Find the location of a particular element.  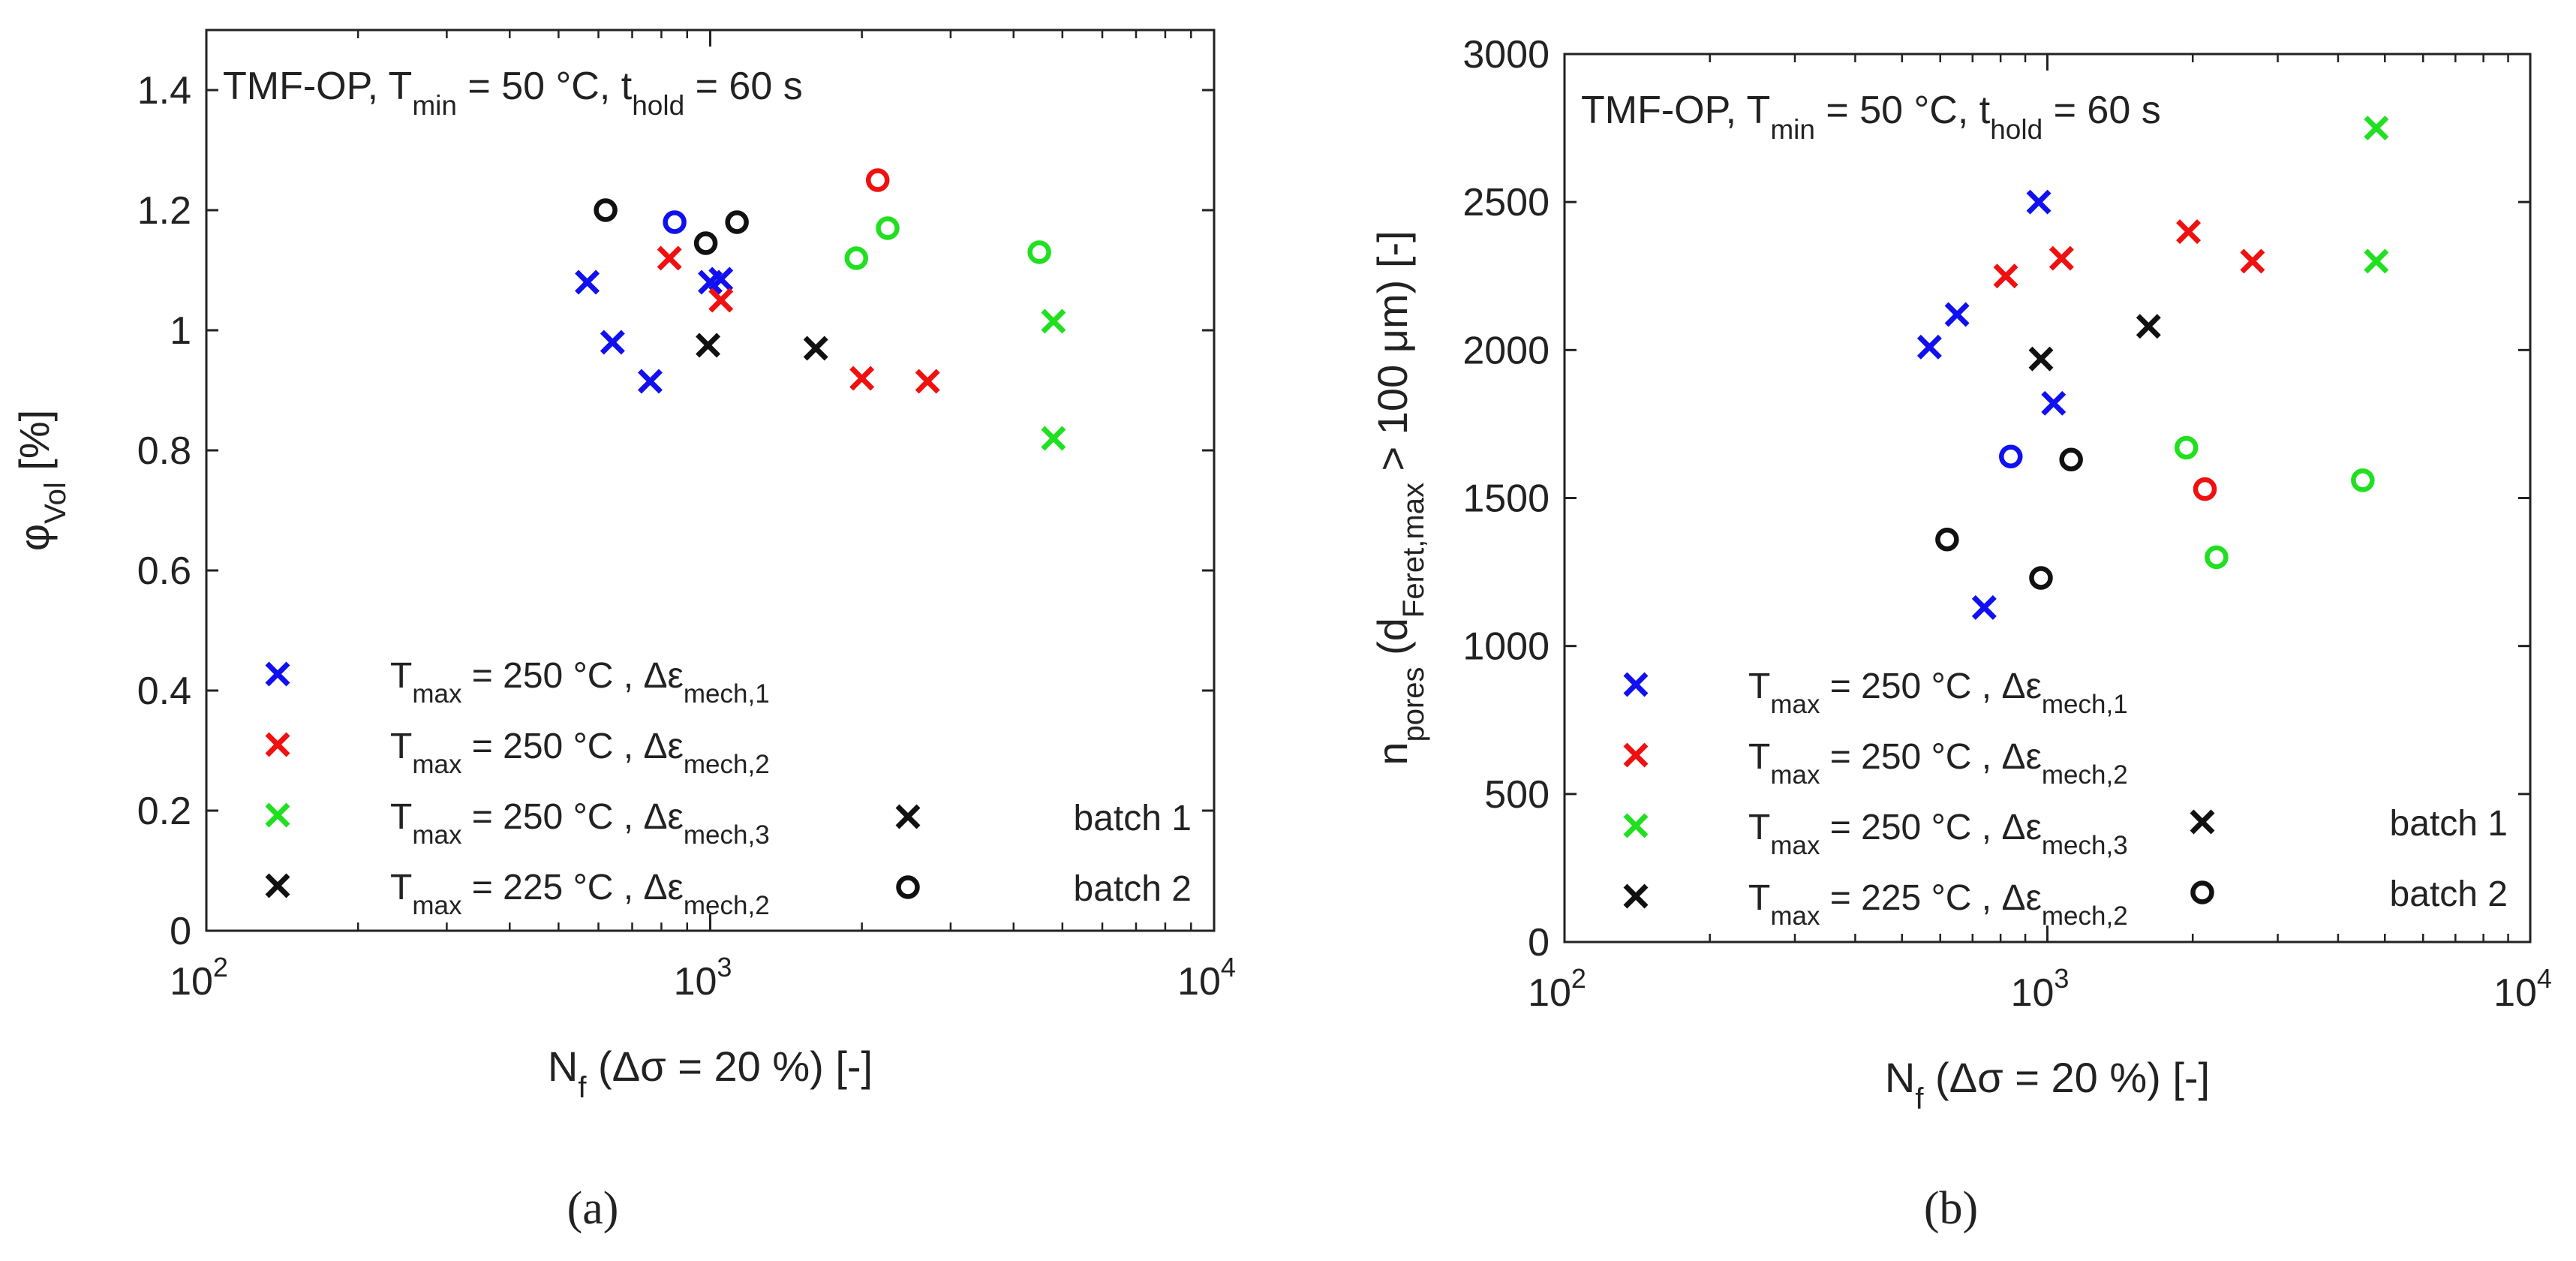

y-tick-label: 0.6 is located at coordinates (164, 571).